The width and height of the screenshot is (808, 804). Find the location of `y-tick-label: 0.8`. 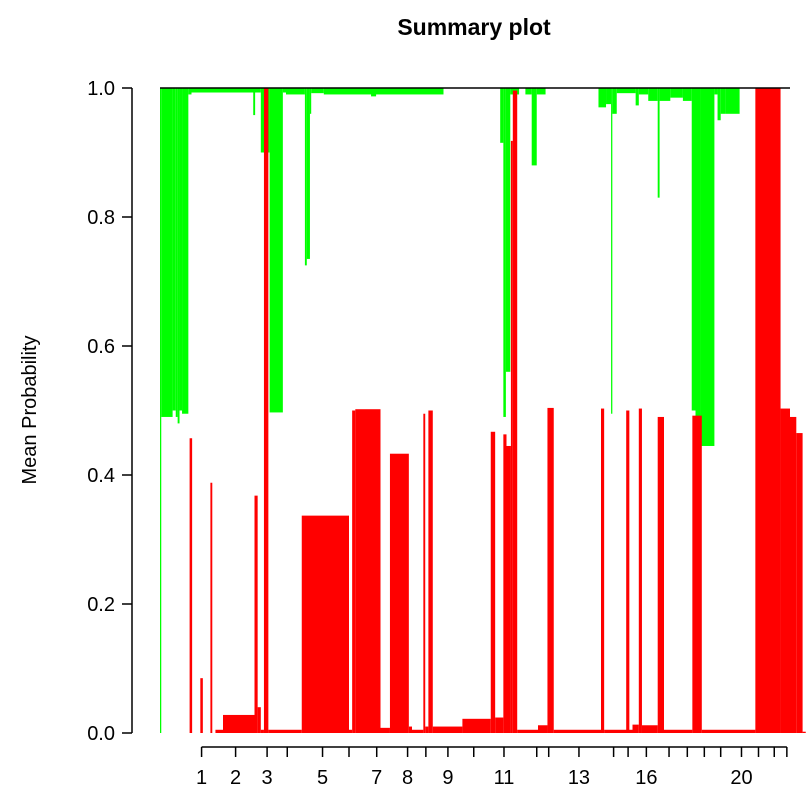

y-tick-label: 0.8 is located at coordinates (101, 218).